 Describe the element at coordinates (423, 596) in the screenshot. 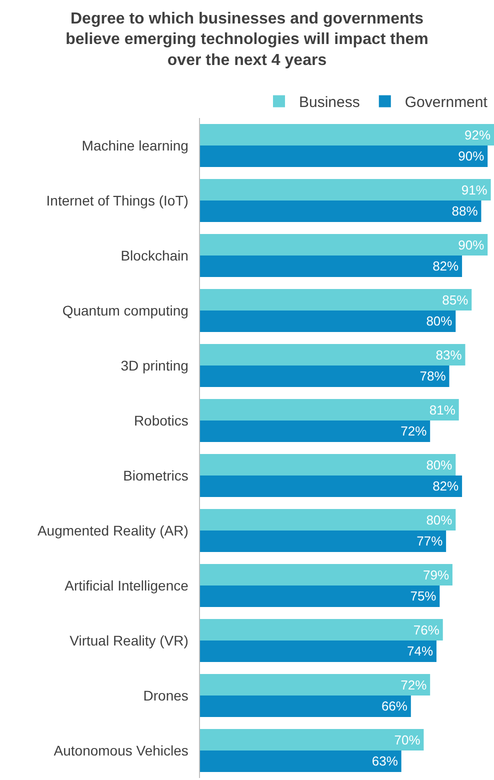

I see `data-label: 75%` at that location.